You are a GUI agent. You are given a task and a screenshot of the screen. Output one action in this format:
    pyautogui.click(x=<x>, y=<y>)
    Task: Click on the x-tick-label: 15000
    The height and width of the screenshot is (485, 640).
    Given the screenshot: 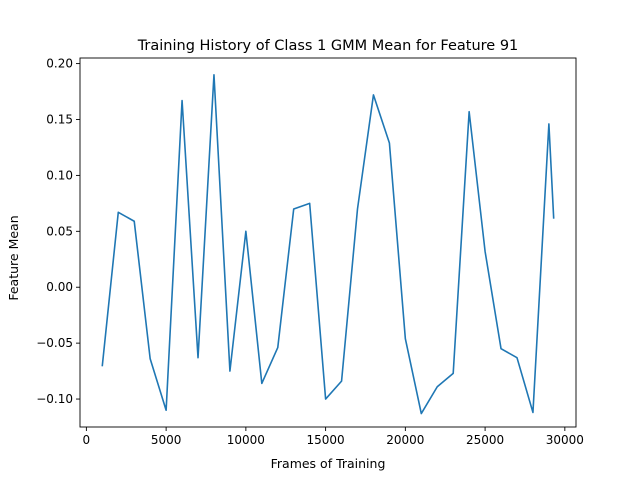 What is the action you would take?
    pyautogui.click(x=326, y=440)
    